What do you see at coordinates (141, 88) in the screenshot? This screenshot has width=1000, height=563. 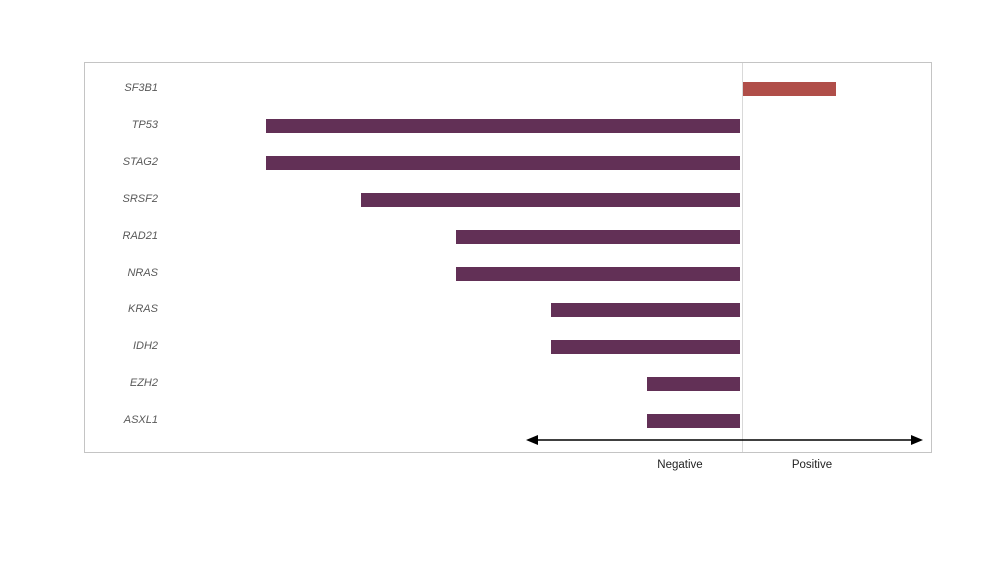 I see `category-label-sf3b1: SF3B1` at bounding box center [141, 88].